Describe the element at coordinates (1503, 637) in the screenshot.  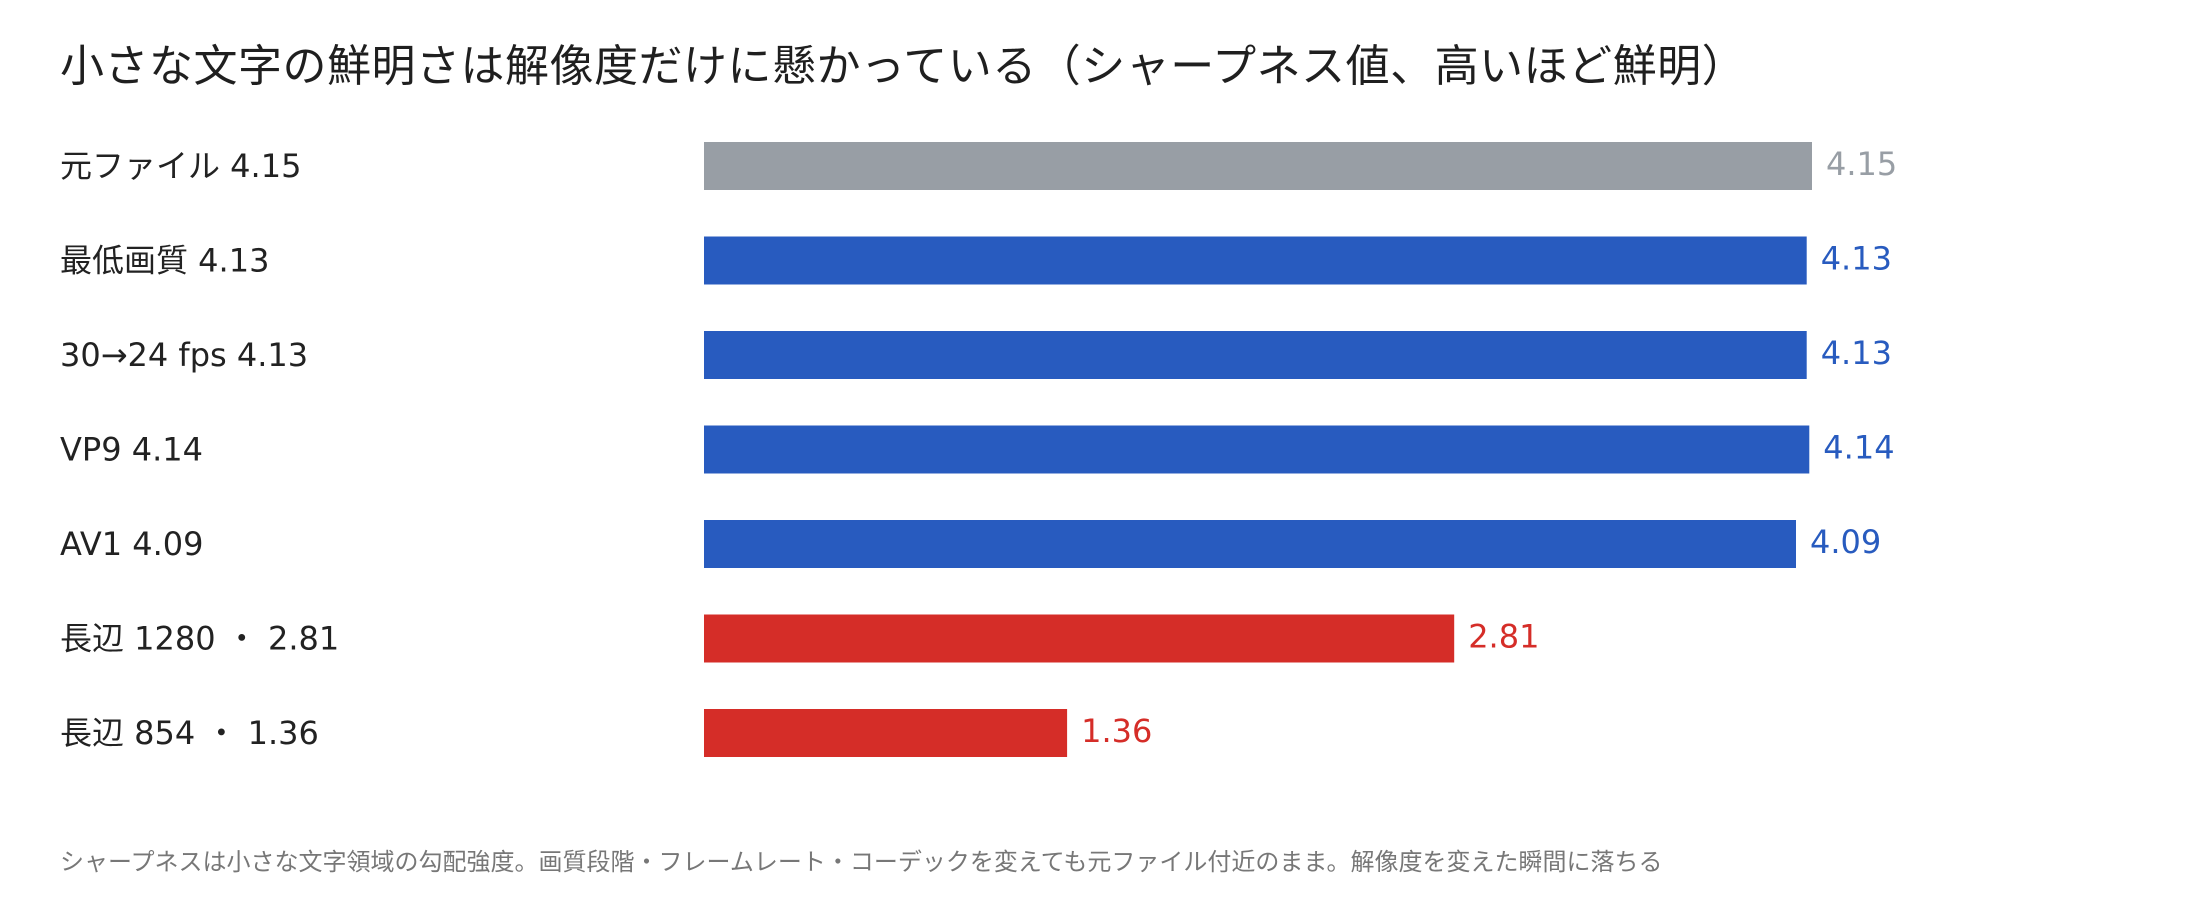
I see `value-label: 2.81` at that location.